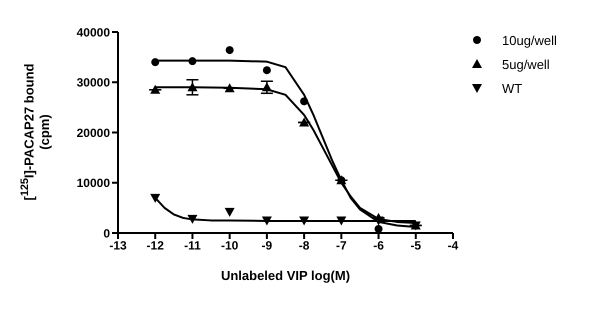 The height and width of the screenshot is (330, 600). I want to click on y-tick-label: 40000, so click(93, 32).